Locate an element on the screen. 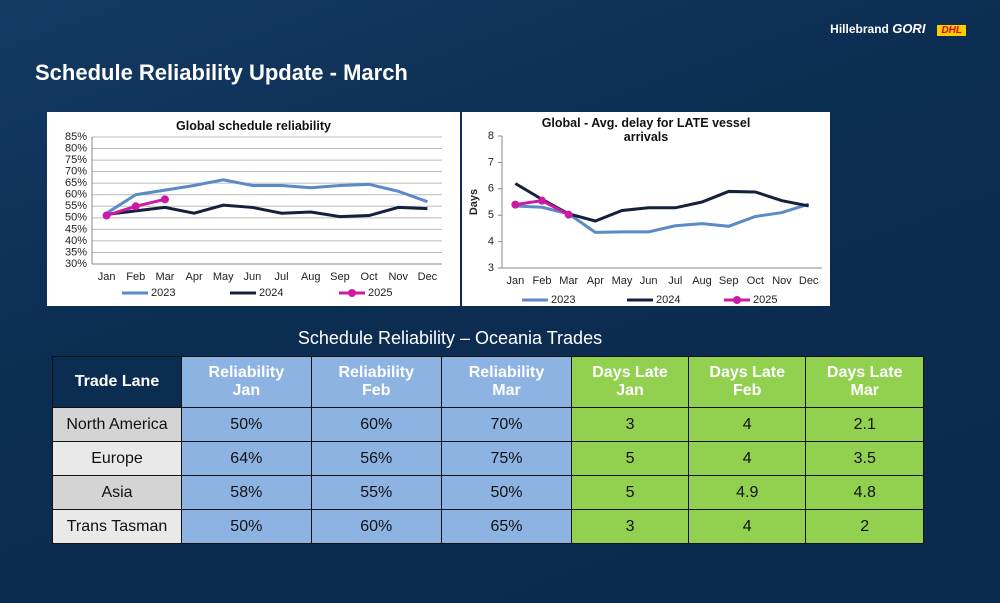  y-tick-label: 7 is located at coordinates (491, 162).